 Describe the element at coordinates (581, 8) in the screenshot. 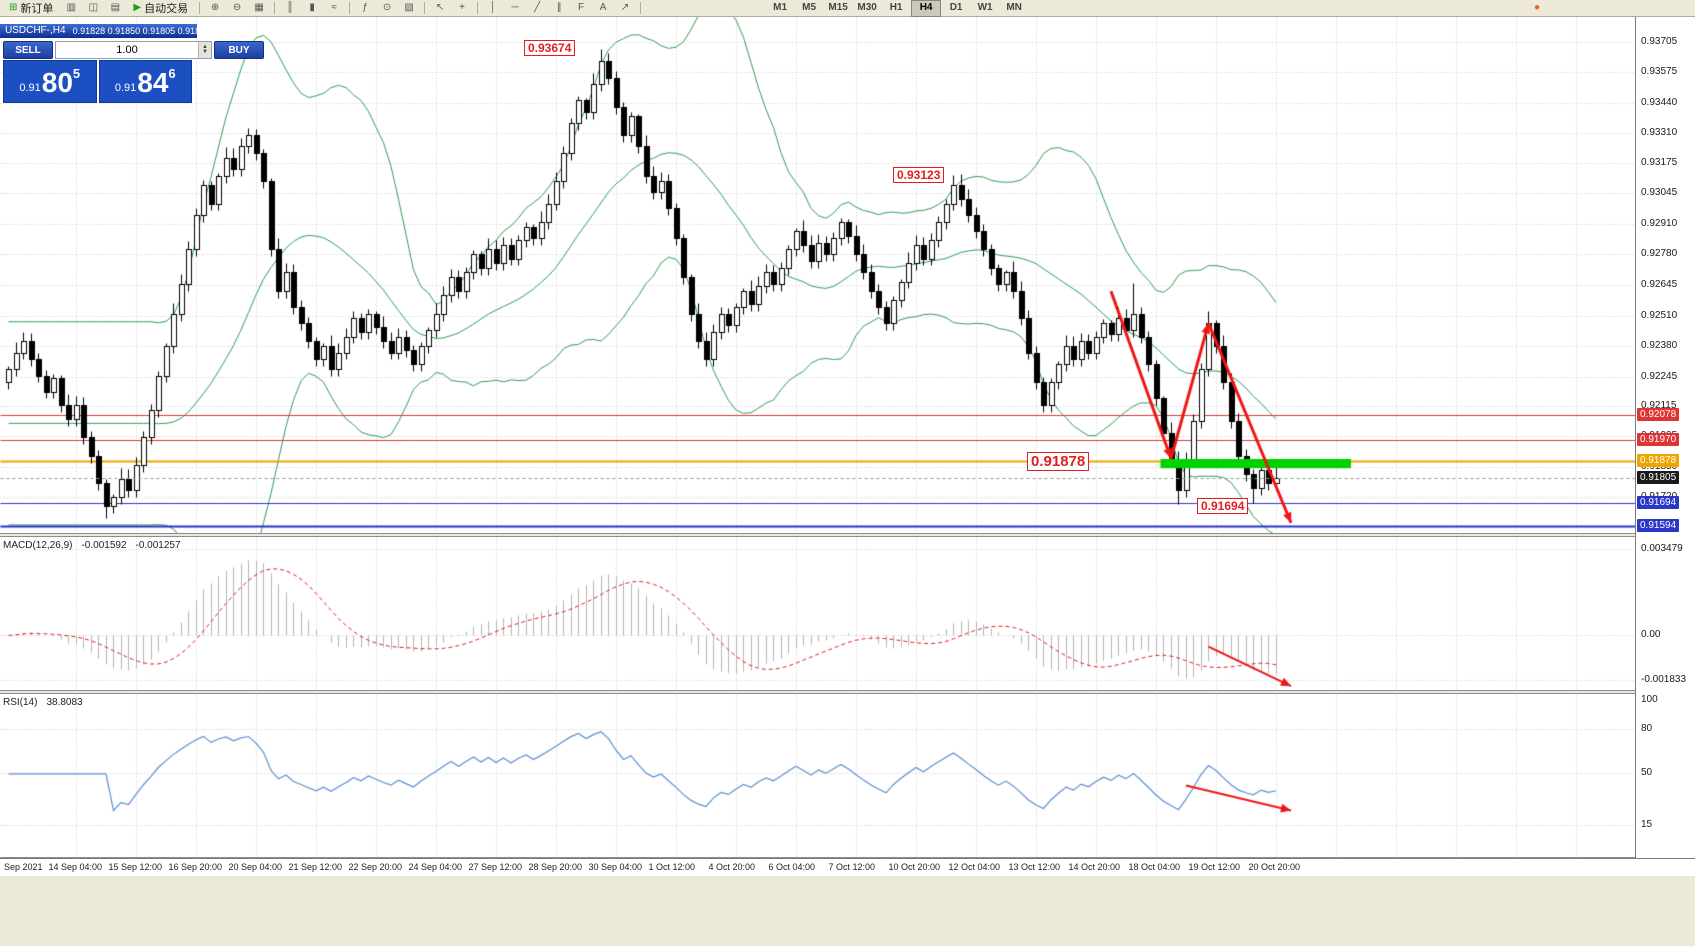

I see `fibonacci-icon: F` at that location.